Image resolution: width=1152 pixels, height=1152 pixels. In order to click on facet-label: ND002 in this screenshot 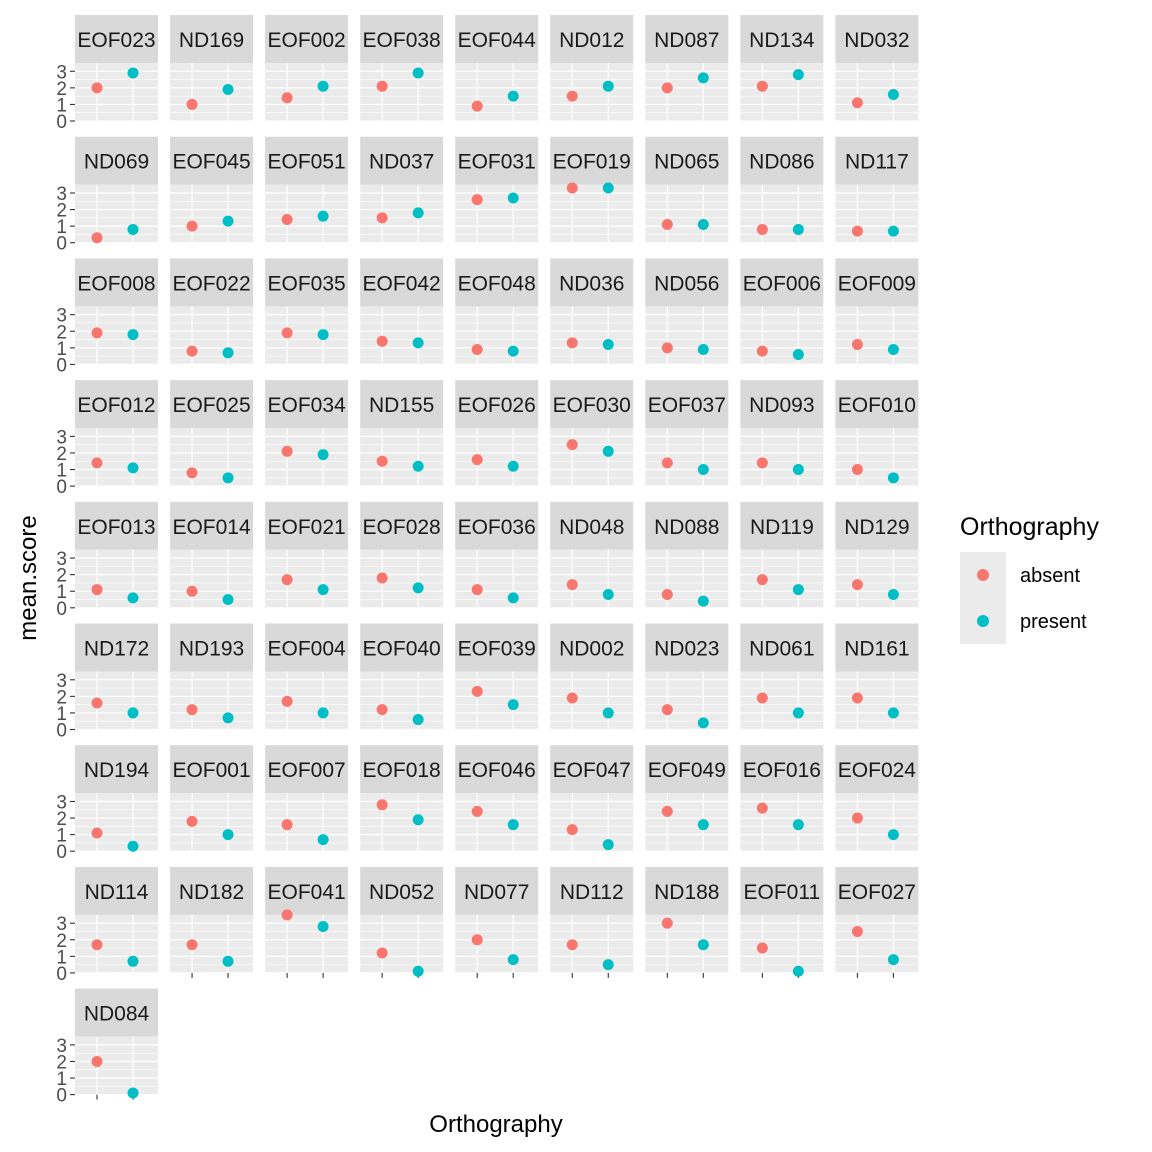, I will do `click(591, 649)`.